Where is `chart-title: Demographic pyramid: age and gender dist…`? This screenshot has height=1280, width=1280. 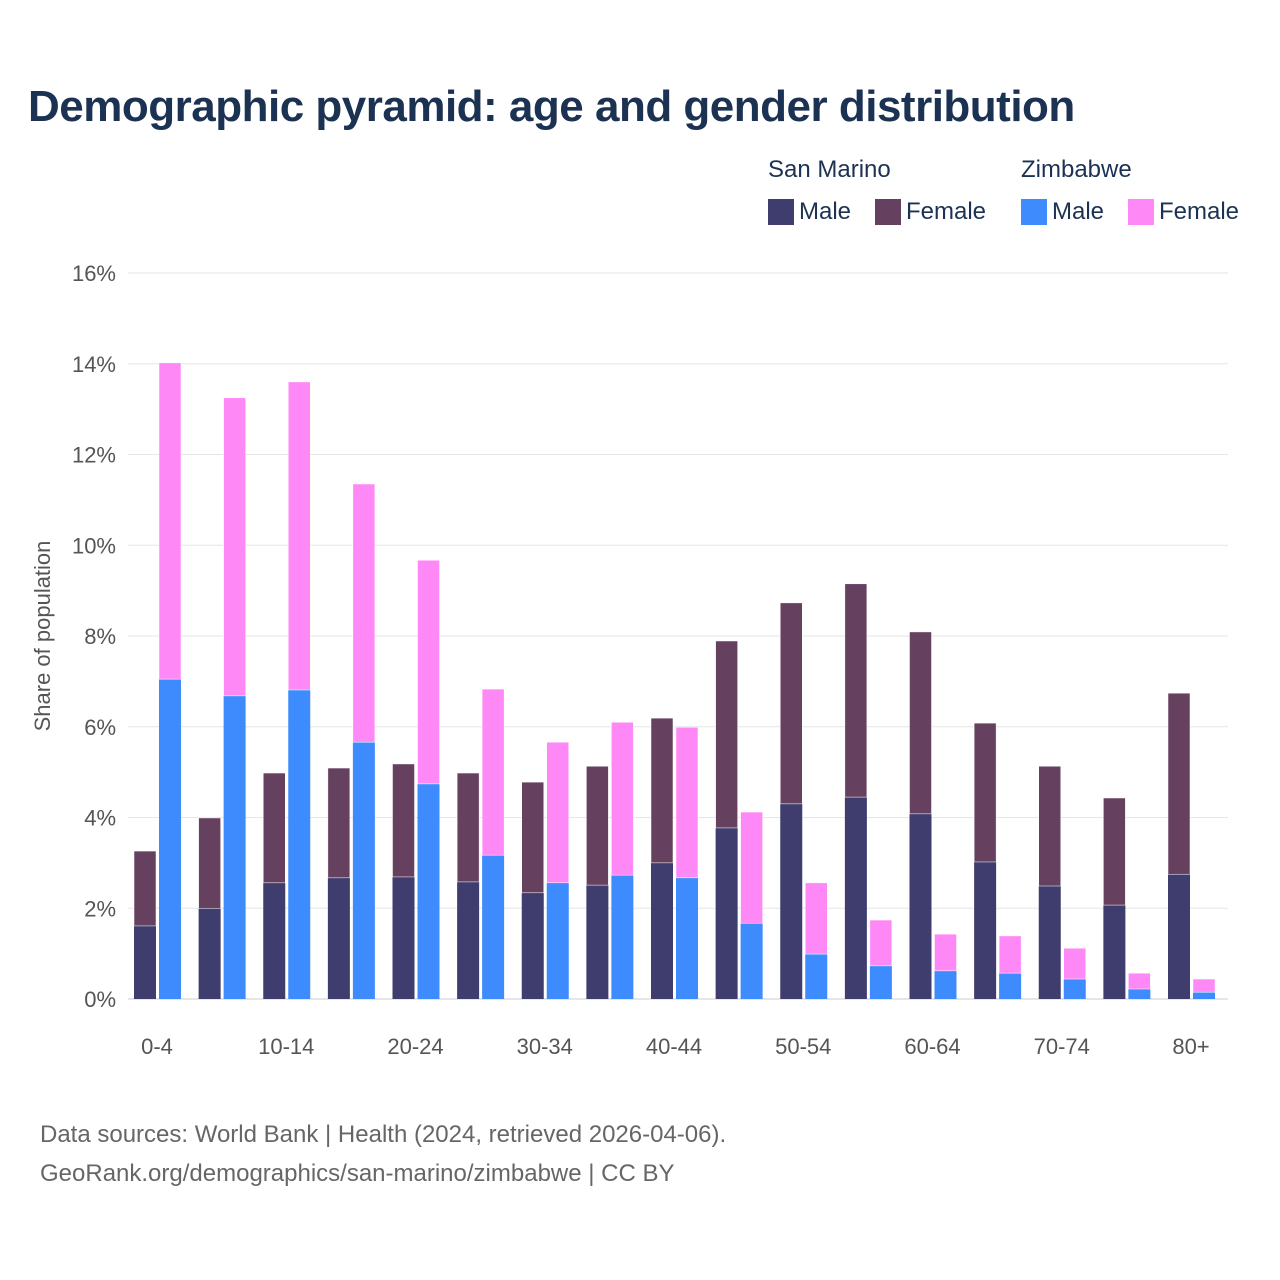
chart-title: Demographic pyramid: age and gender dist… is located at coordinates (551, 106).